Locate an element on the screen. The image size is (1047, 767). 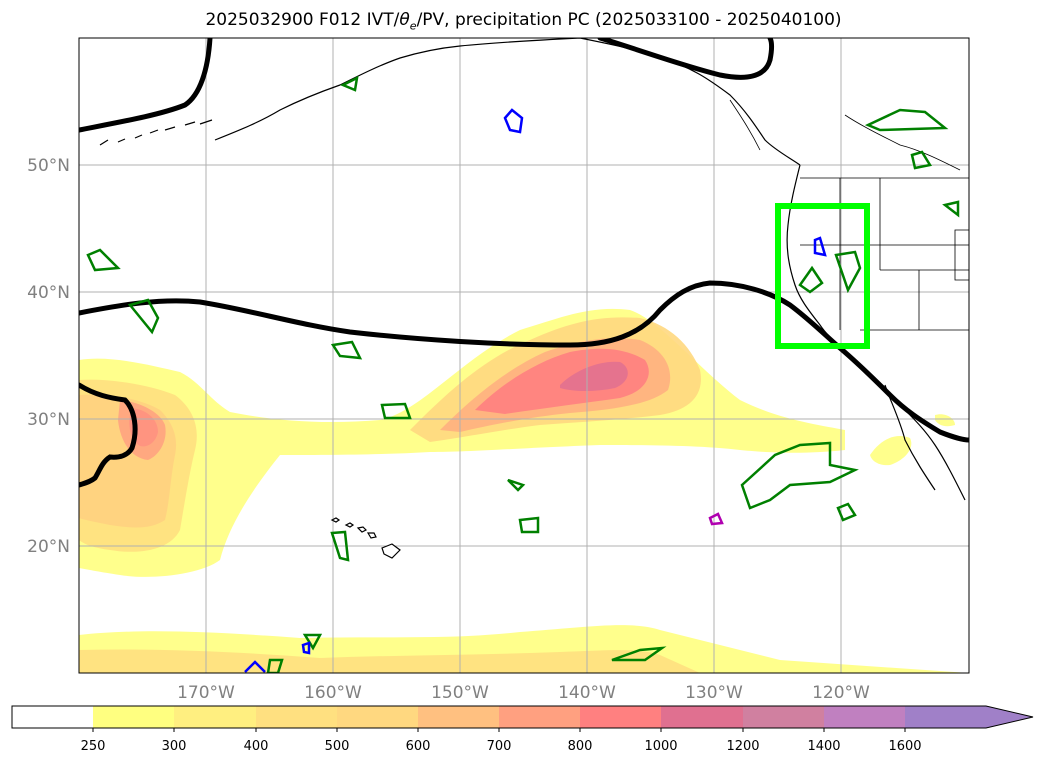
coastline-alaska is located at coordinates (507, 102).